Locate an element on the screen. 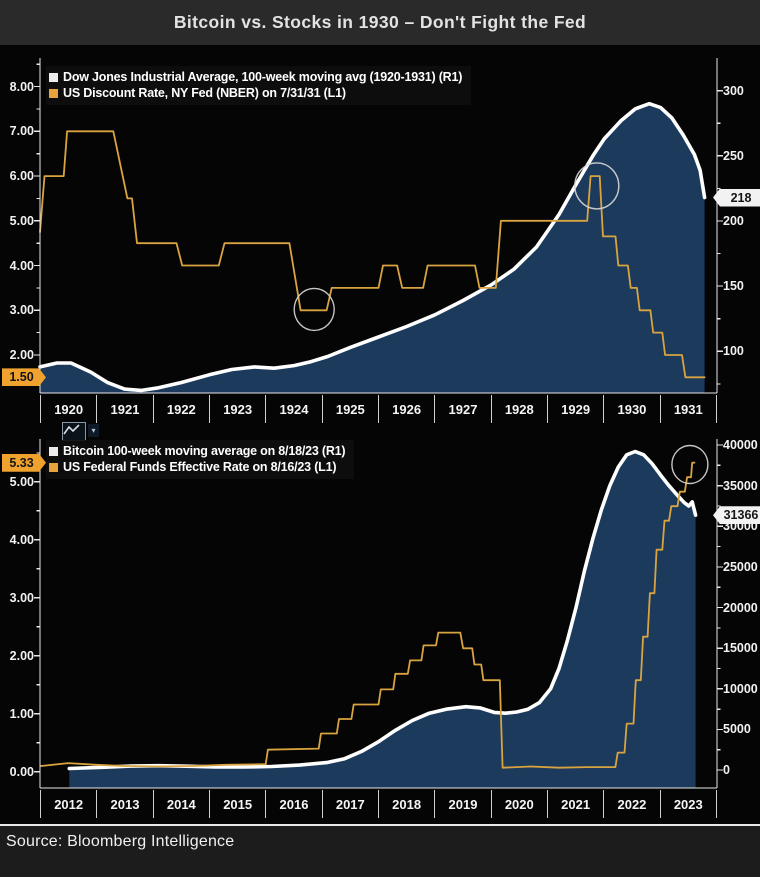 Image resolution: width=760 pixels, height=877 pixels. x-axis-label: 2012 is located at coordinates (68, 804).